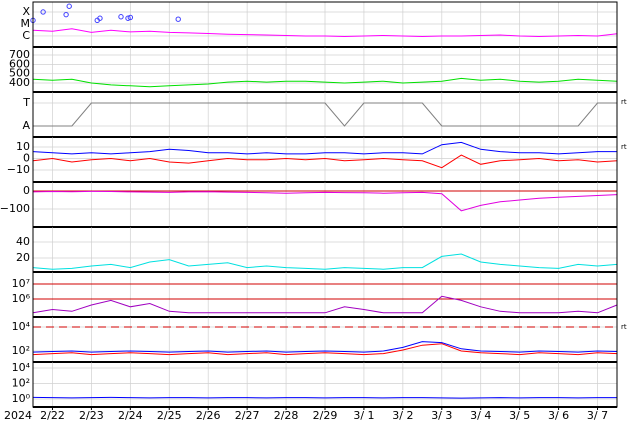 This screenshot has width=634, height=424. I want to click on y-tick-label: 500, so click(19, 73).